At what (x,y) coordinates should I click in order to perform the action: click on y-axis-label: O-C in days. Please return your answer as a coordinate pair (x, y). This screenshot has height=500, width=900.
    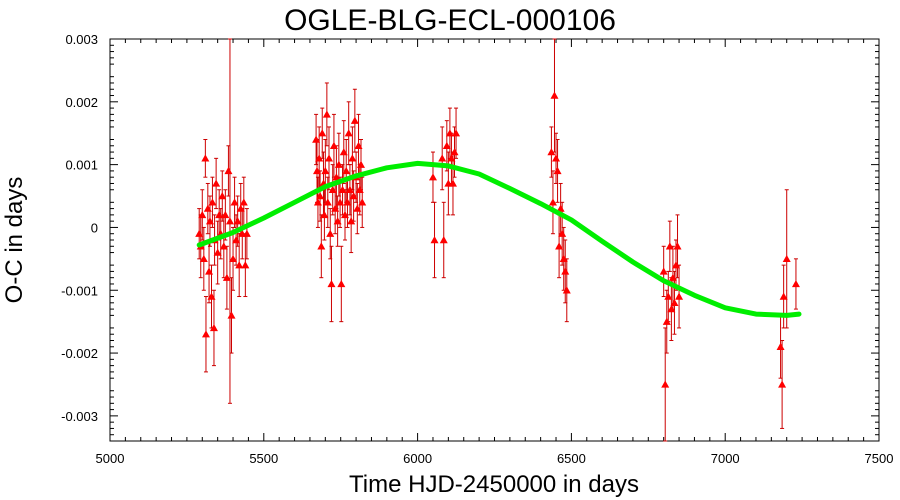
    Looking at the image, I should click on (14, 240).